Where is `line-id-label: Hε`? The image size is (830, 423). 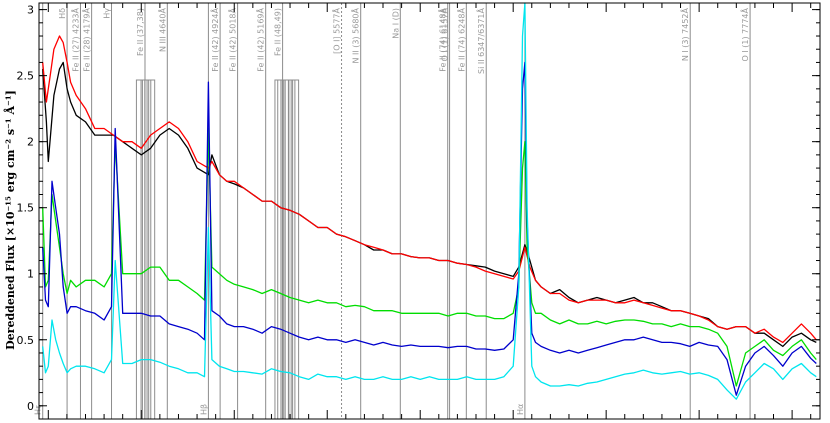
line-id-label: Hε is located at coordinates (38, 410).